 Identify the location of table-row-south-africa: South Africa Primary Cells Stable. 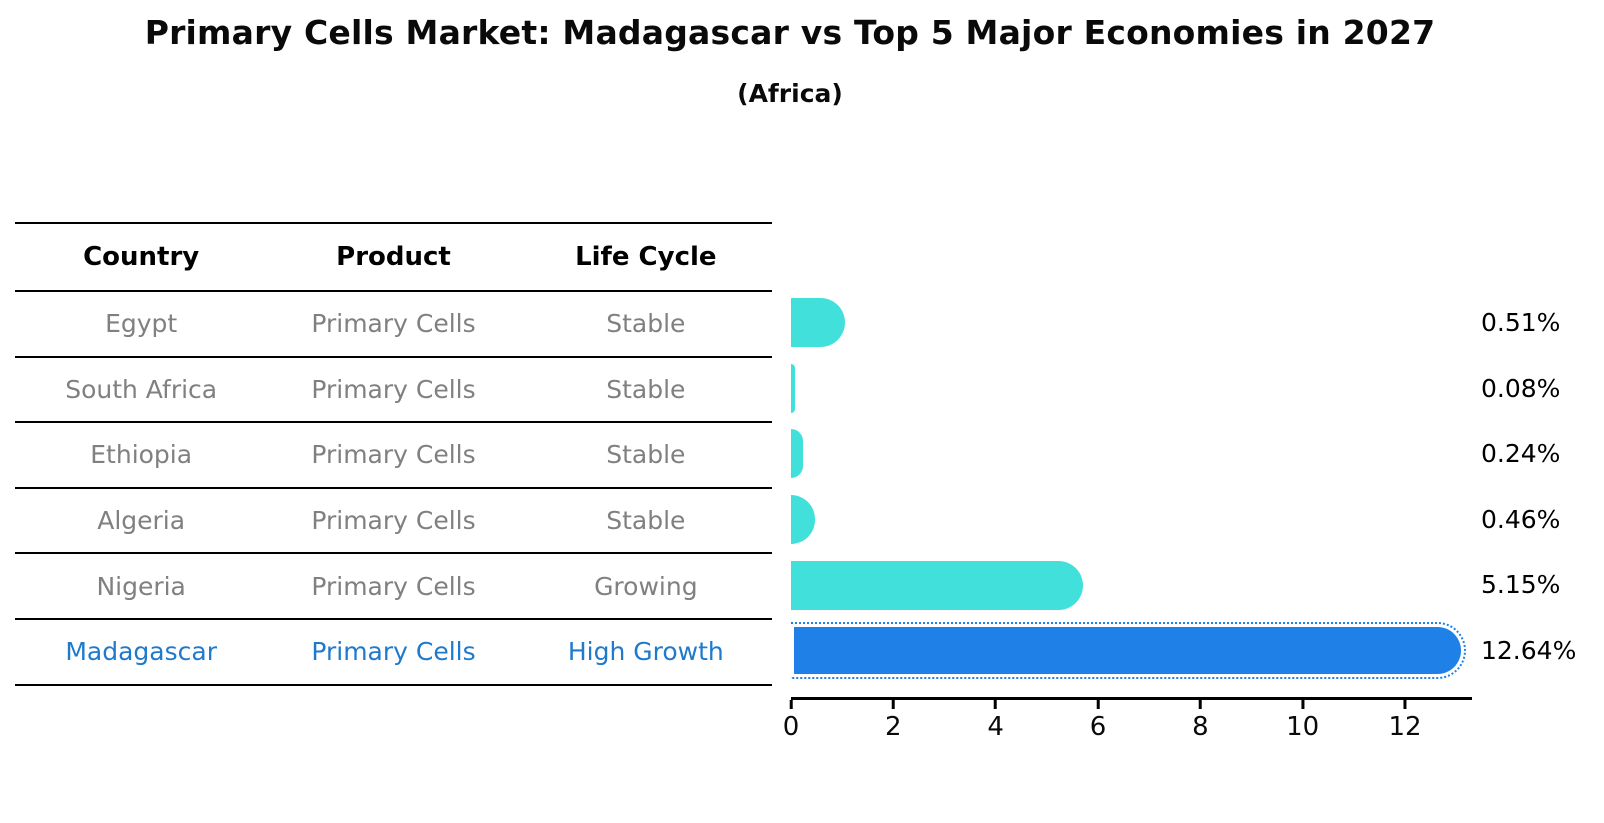
(393, 391).